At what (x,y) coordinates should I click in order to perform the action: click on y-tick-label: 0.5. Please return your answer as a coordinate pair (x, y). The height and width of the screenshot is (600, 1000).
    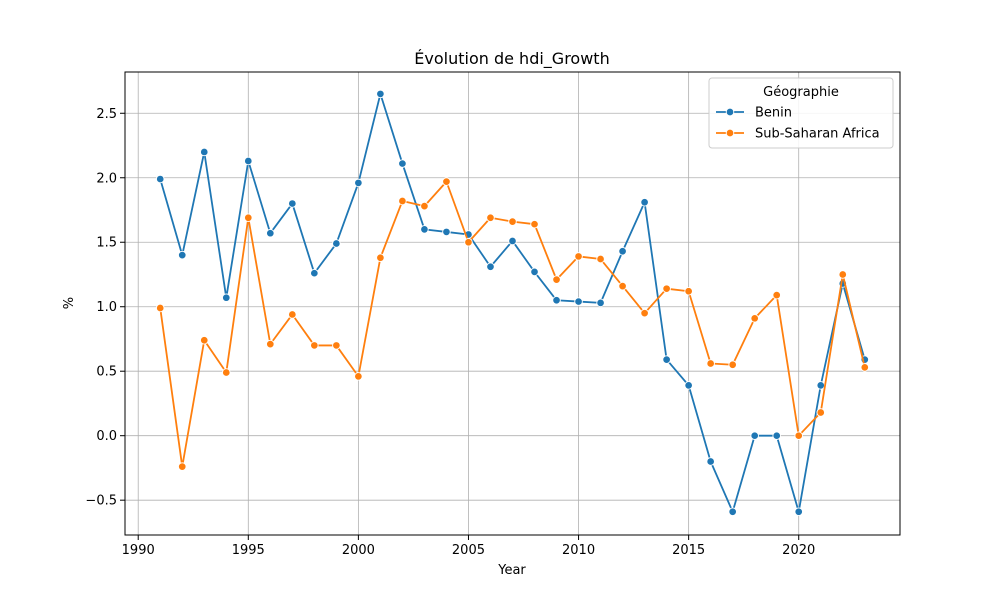
    Looking at the image, I should click on (106, 372).